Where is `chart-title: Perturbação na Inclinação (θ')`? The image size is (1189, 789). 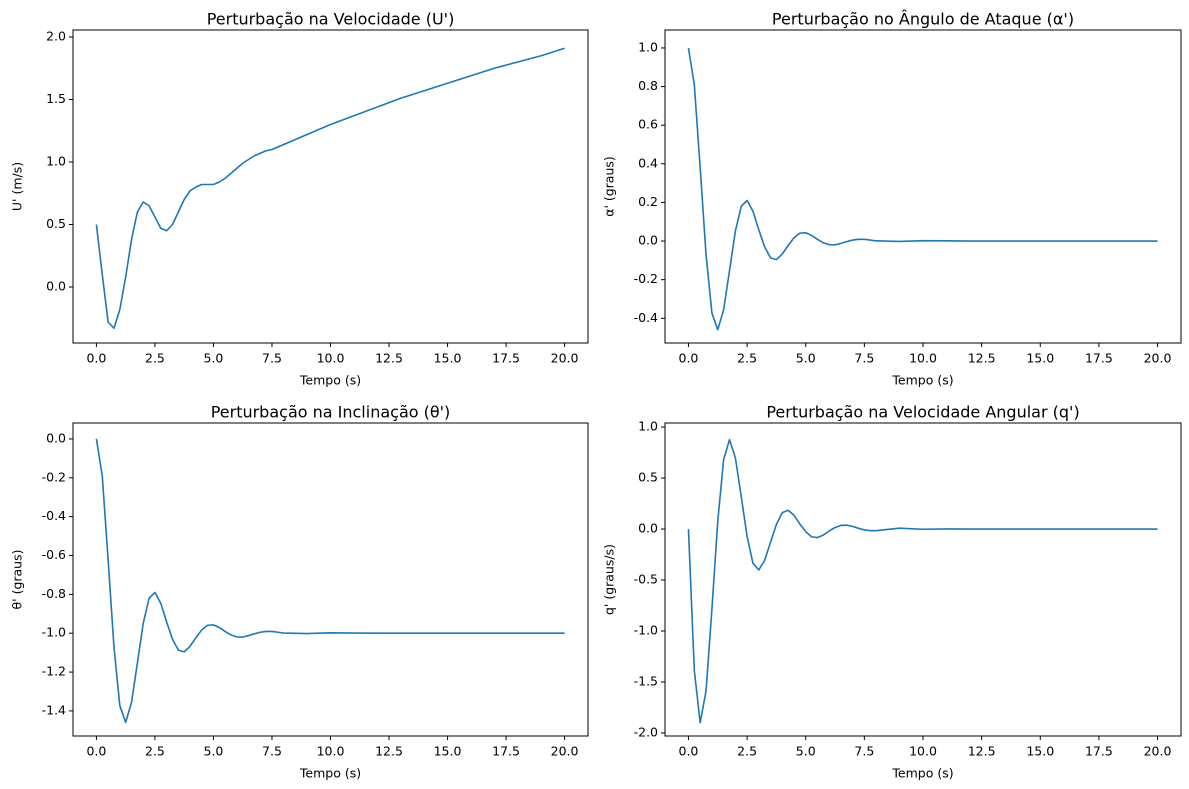 chart-title: Perturbação na Inclinação (θ') is located at coordinates (331, 412).